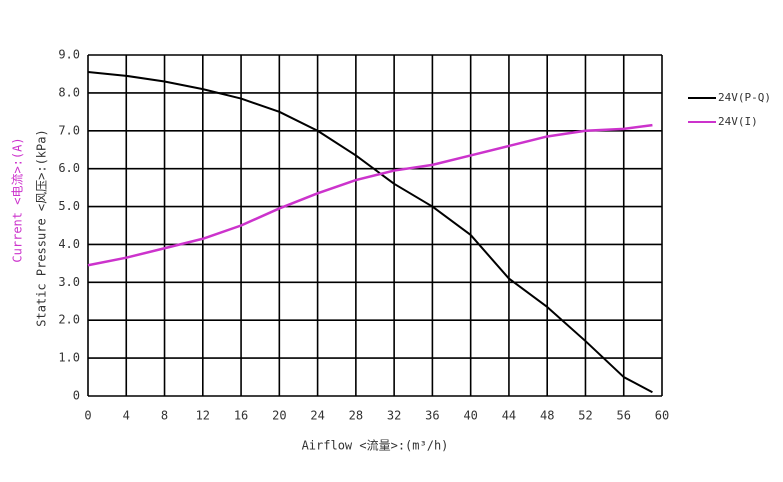 This screenshot has width=783, height=482. I want to click on legend-label: 24V(I), so click(738, 121).